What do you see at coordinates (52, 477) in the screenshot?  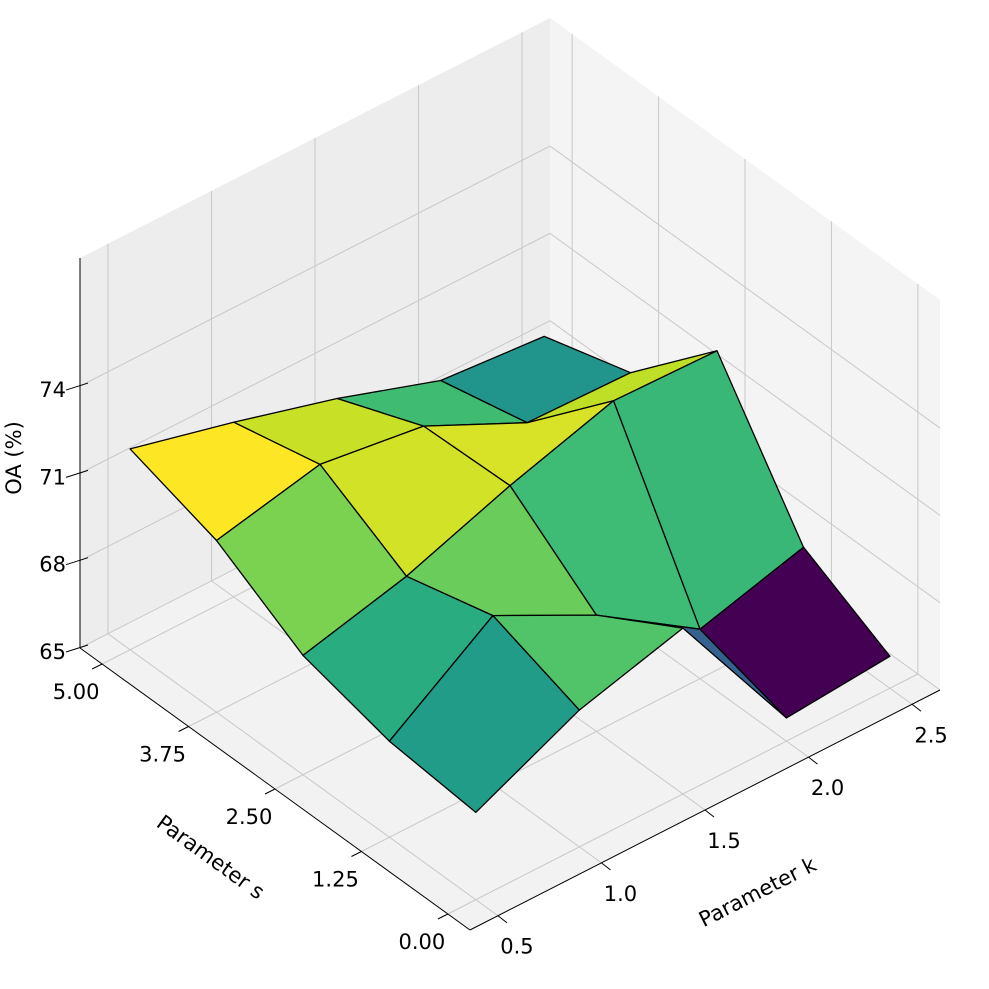 I see `z-tick-label: 71` at bounding box center [52, 477].